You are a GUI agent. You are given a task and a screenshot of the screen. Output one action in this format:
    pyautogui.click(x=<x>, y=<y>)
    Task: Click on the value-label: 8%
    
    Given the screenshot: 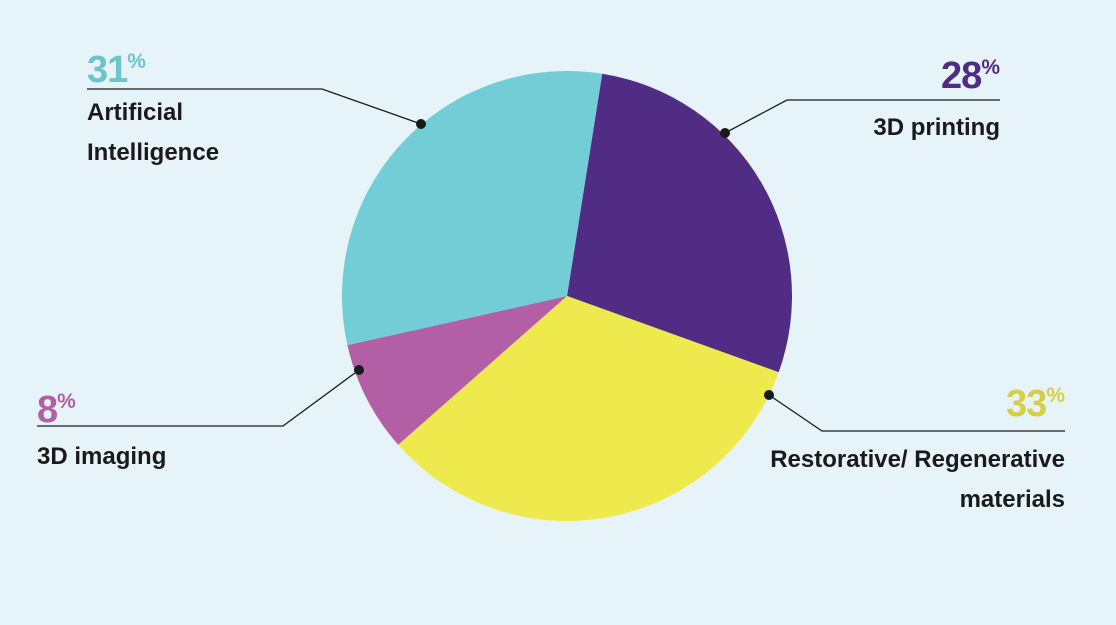 What is the action you would take?
    pyautogui.click(x=56, y=410)
    